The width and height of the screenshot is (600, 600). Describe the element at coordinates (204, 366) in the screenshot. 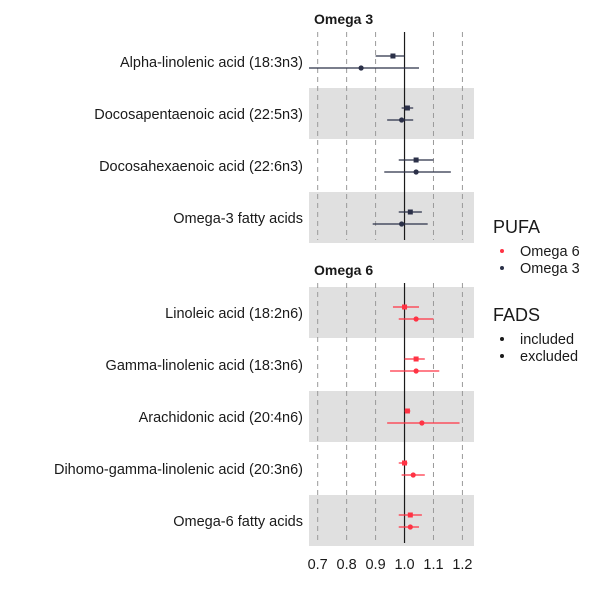

I see `row-label: Gamma-linolenic acid (18:3n6)` at that location.